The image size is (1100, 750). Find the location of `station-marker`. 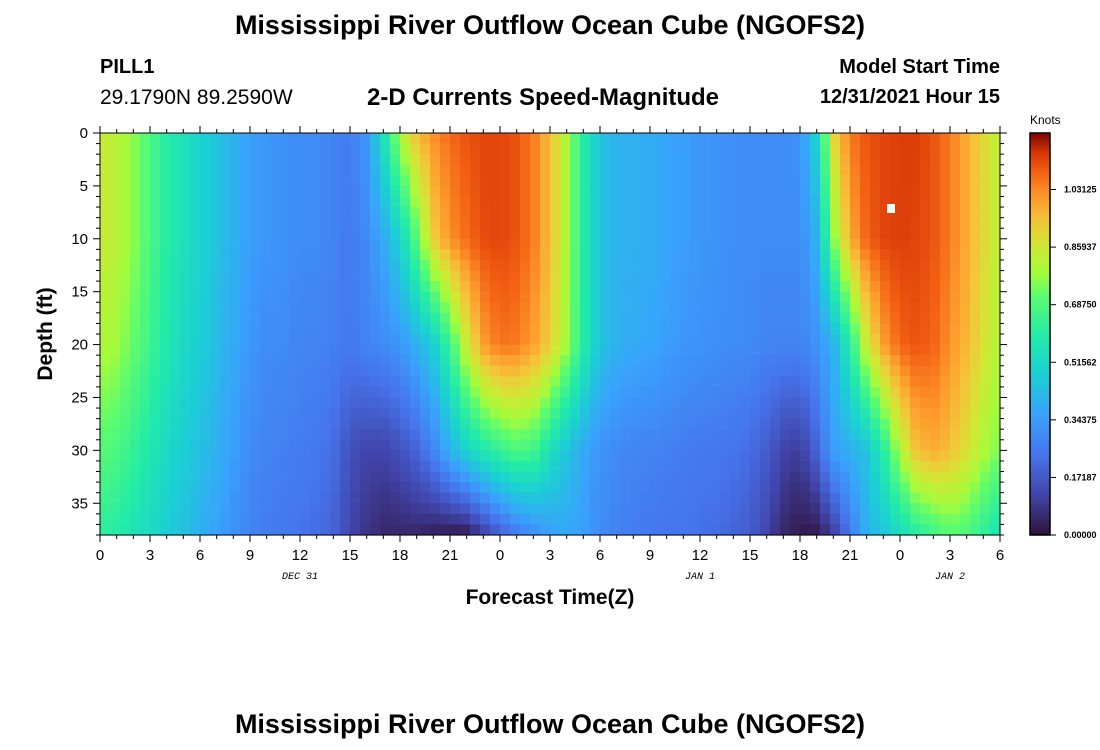

station-marker is located at coordinates (891, 208).